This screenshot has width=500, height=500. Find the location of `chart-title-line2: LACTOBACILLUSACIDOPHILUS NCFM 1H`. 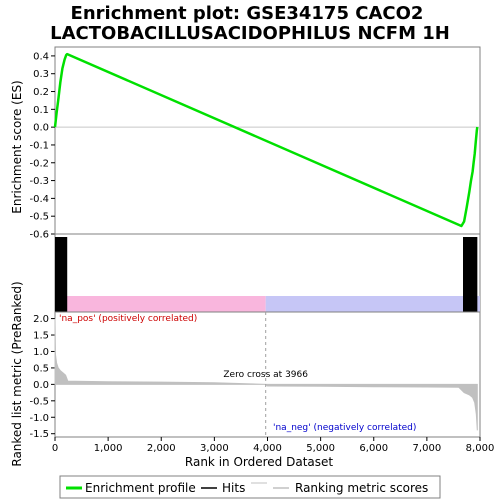

chart-title-line2: LACTOBACILLUSACIDOPHILUS NCFM 1H is located at coordinates (250, 33).